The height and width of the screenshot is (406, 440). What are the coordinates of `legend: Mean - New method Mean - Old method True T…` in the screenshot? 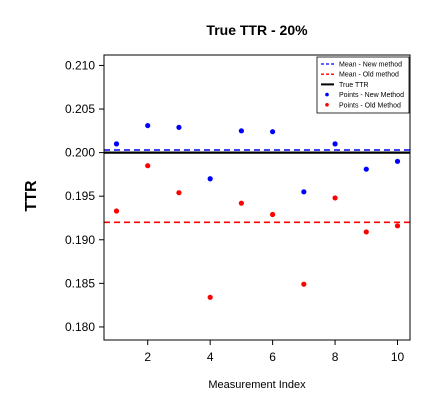 It's located at (363, 85).